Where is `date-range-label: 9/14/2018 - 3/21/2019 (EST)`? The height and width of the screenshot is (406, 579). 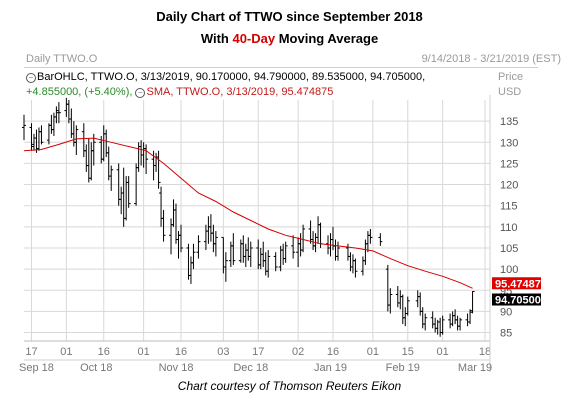 date-range-label: 9/14/2018 - 3/21/2019 (EST) is located at coordinates (491, 59).